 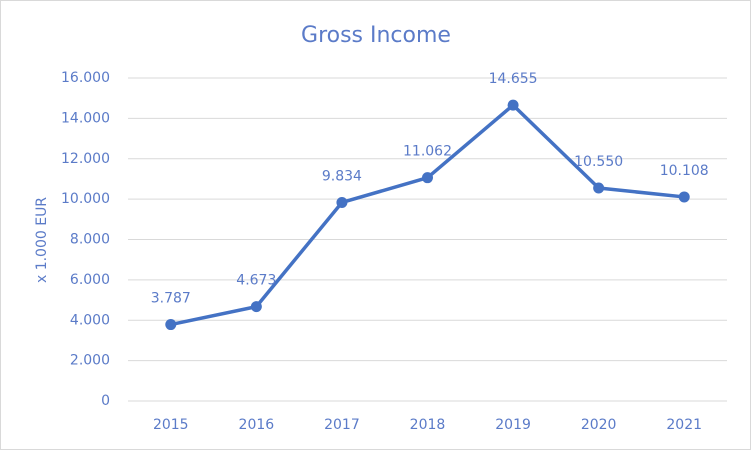 I want to click on y-tick-label: 4.000, so click(x=90, y=320).